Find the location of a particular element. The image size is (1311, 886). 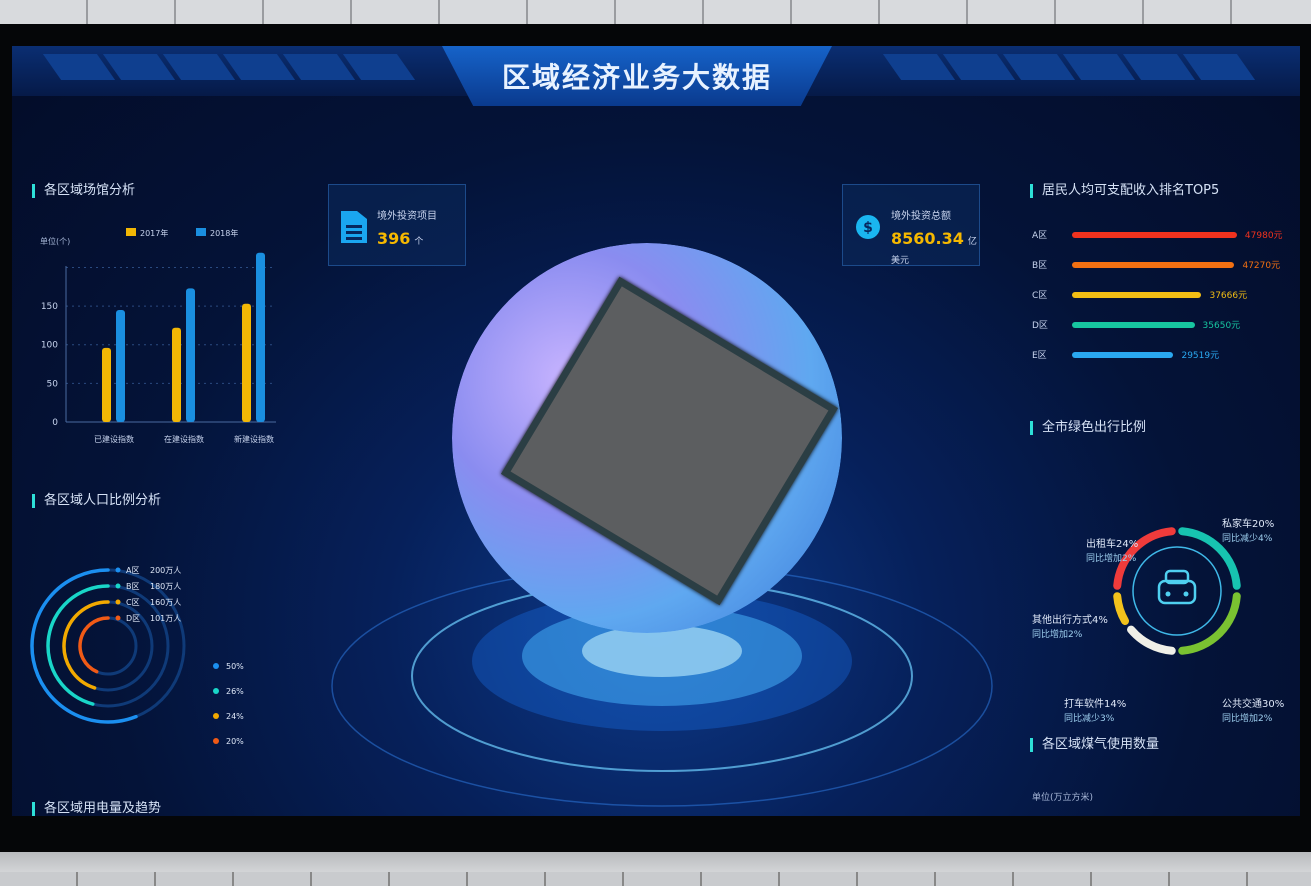

inner-ring is located at coordinates (1177, 591).